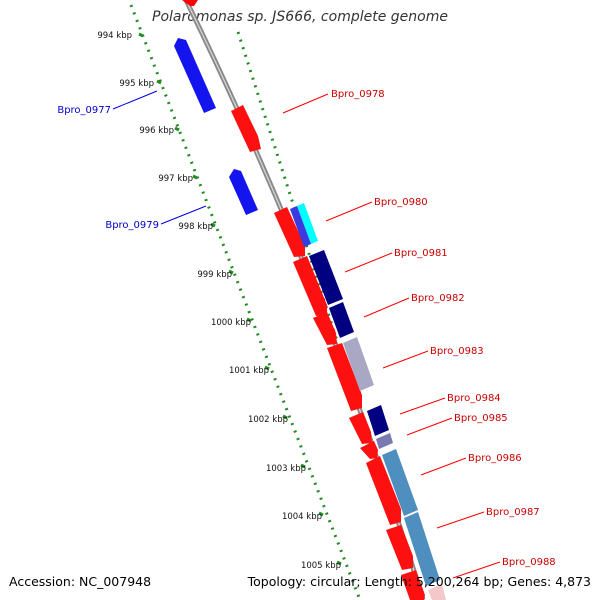  I want to click on gene-label: Bpro_0982, so click(438, 298).